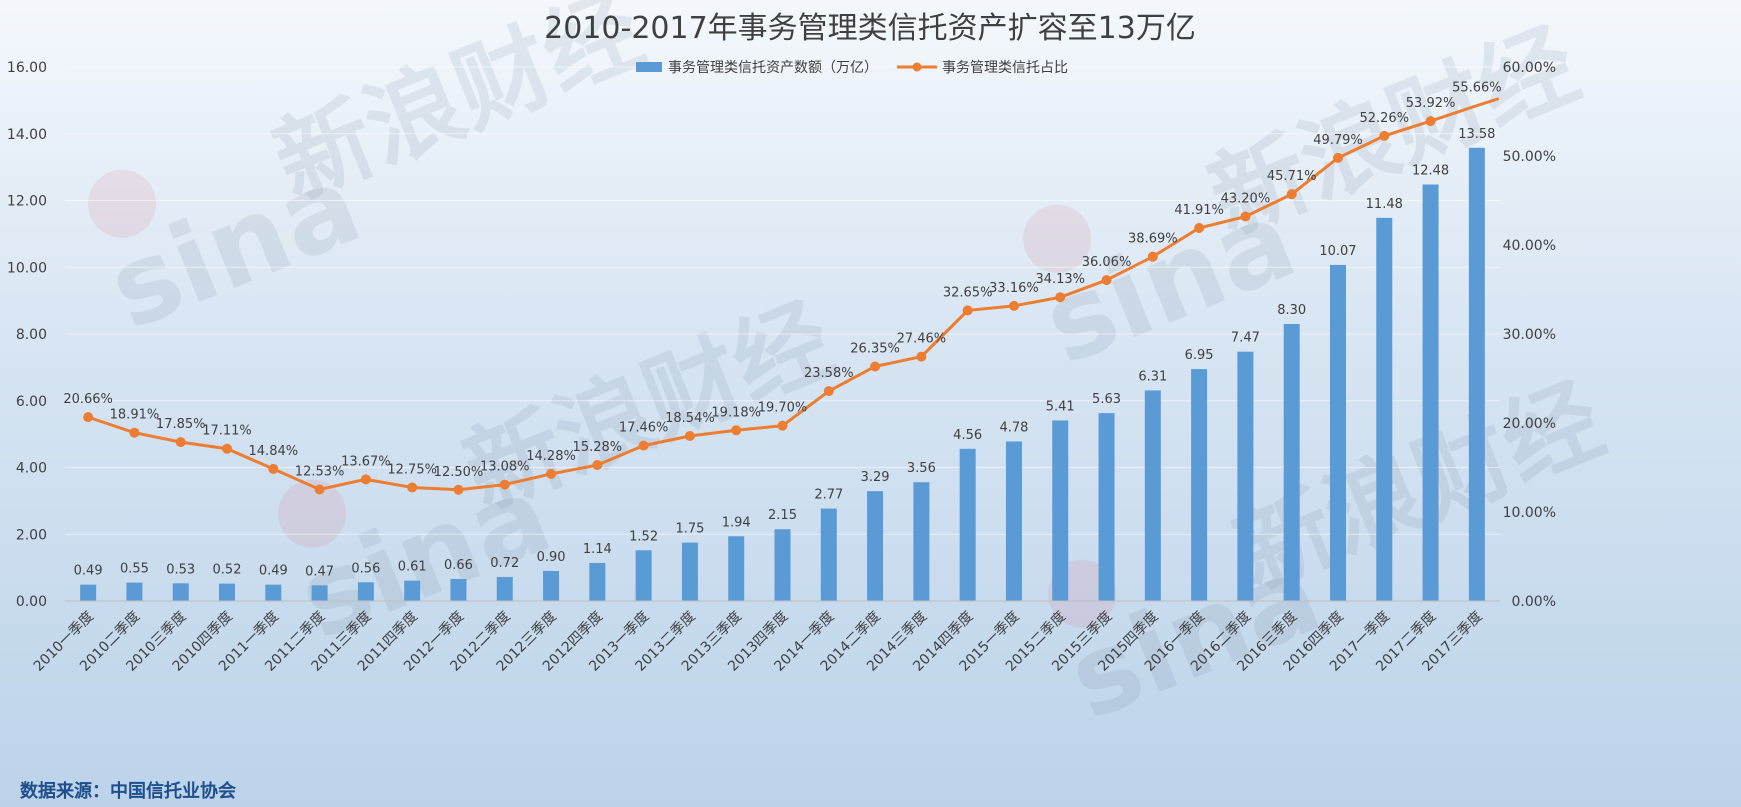  Describe the element at coordinates (870, 28) in the screenshot. I see `chart-title: 2010-2017年事务管理类信托资产扩容至13万亿` at that location.